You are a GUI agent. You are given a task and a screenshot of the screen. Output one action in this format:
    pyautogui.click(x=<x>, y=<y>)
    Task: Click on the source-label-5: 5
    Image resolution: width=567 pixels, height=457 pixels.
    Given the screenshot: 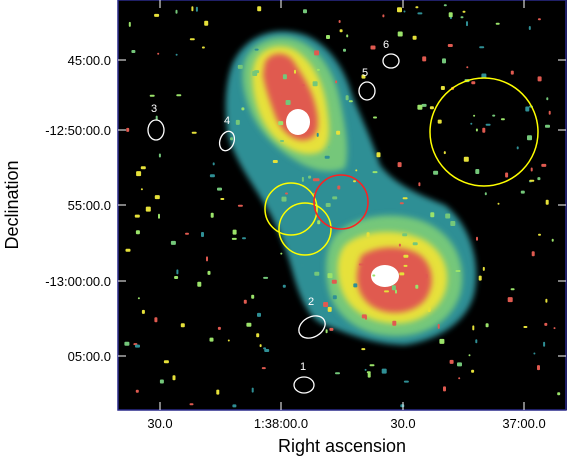 What is the action you would take?
    pyautogui.click(x=365, y=73)
    